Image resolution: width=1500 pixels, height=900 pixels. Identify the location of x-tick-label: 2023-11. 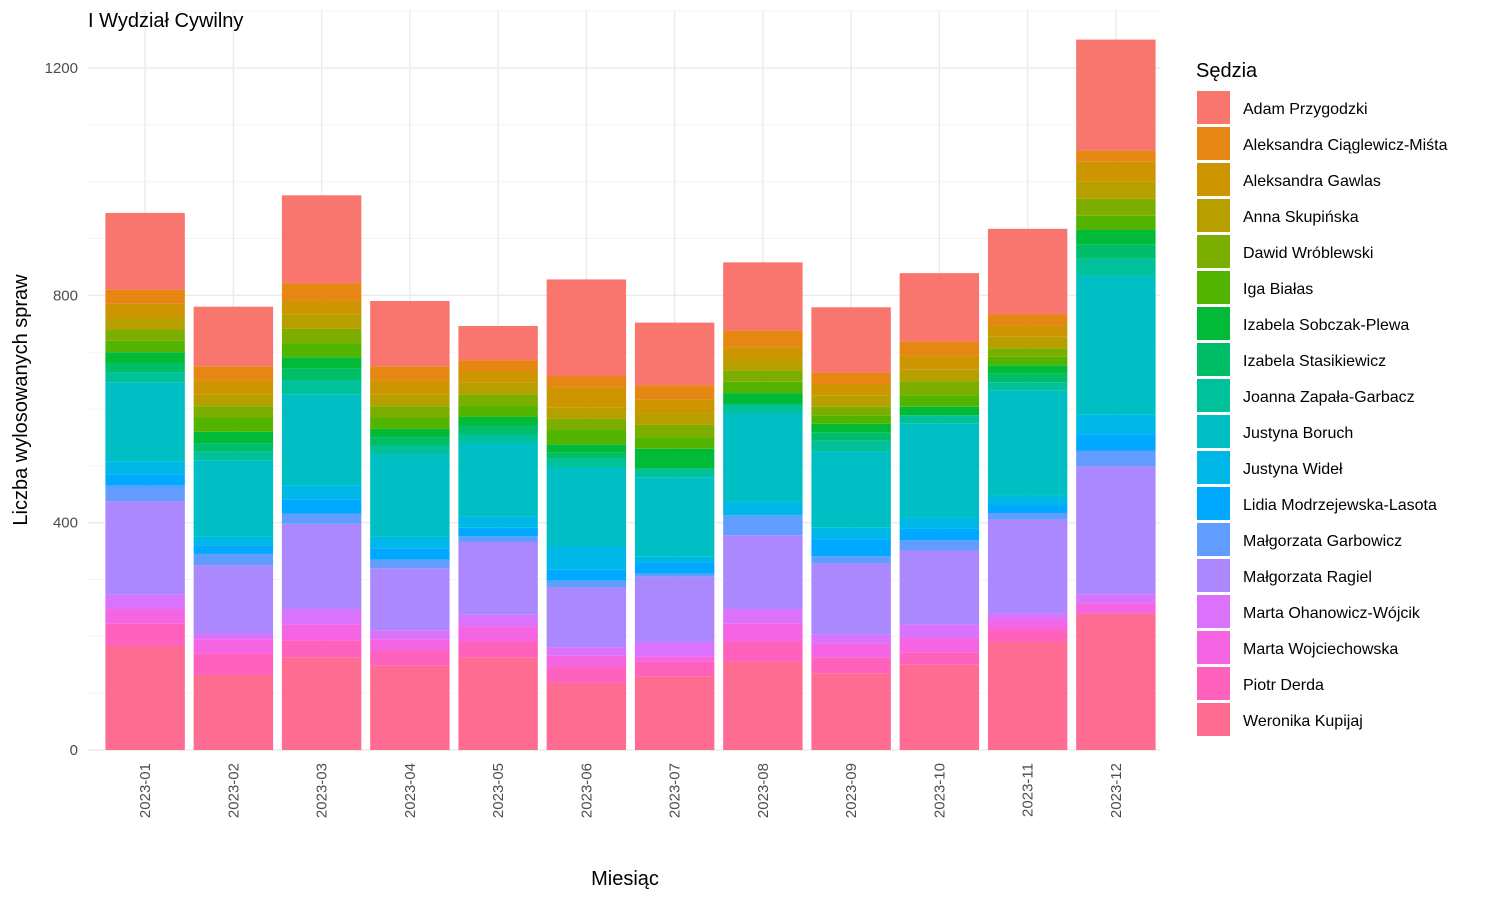
(1028, 790).